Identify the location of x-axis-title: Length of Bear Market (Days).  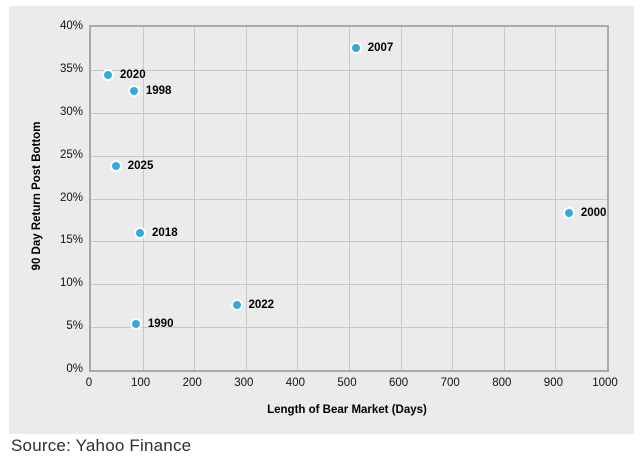
(347, 410).